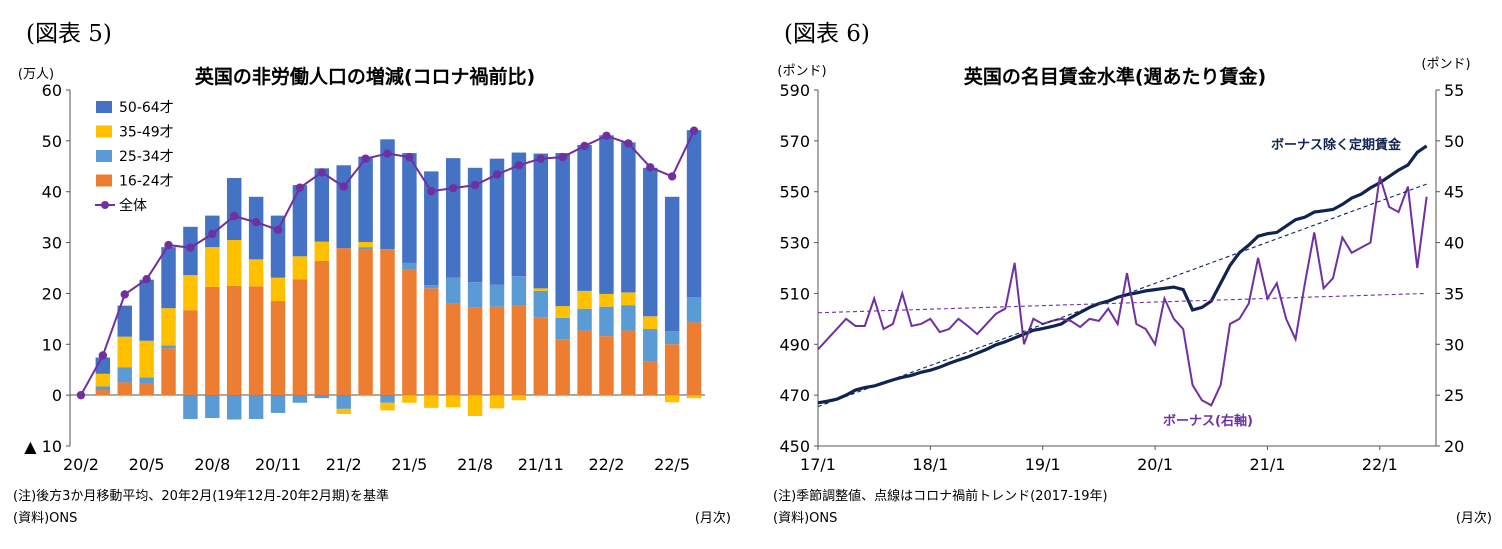  What do you see at coordinates (801, 71) in the screenshot?
I see `right-y-unit-left: (ポンド)` at bounding box center [801, 71].